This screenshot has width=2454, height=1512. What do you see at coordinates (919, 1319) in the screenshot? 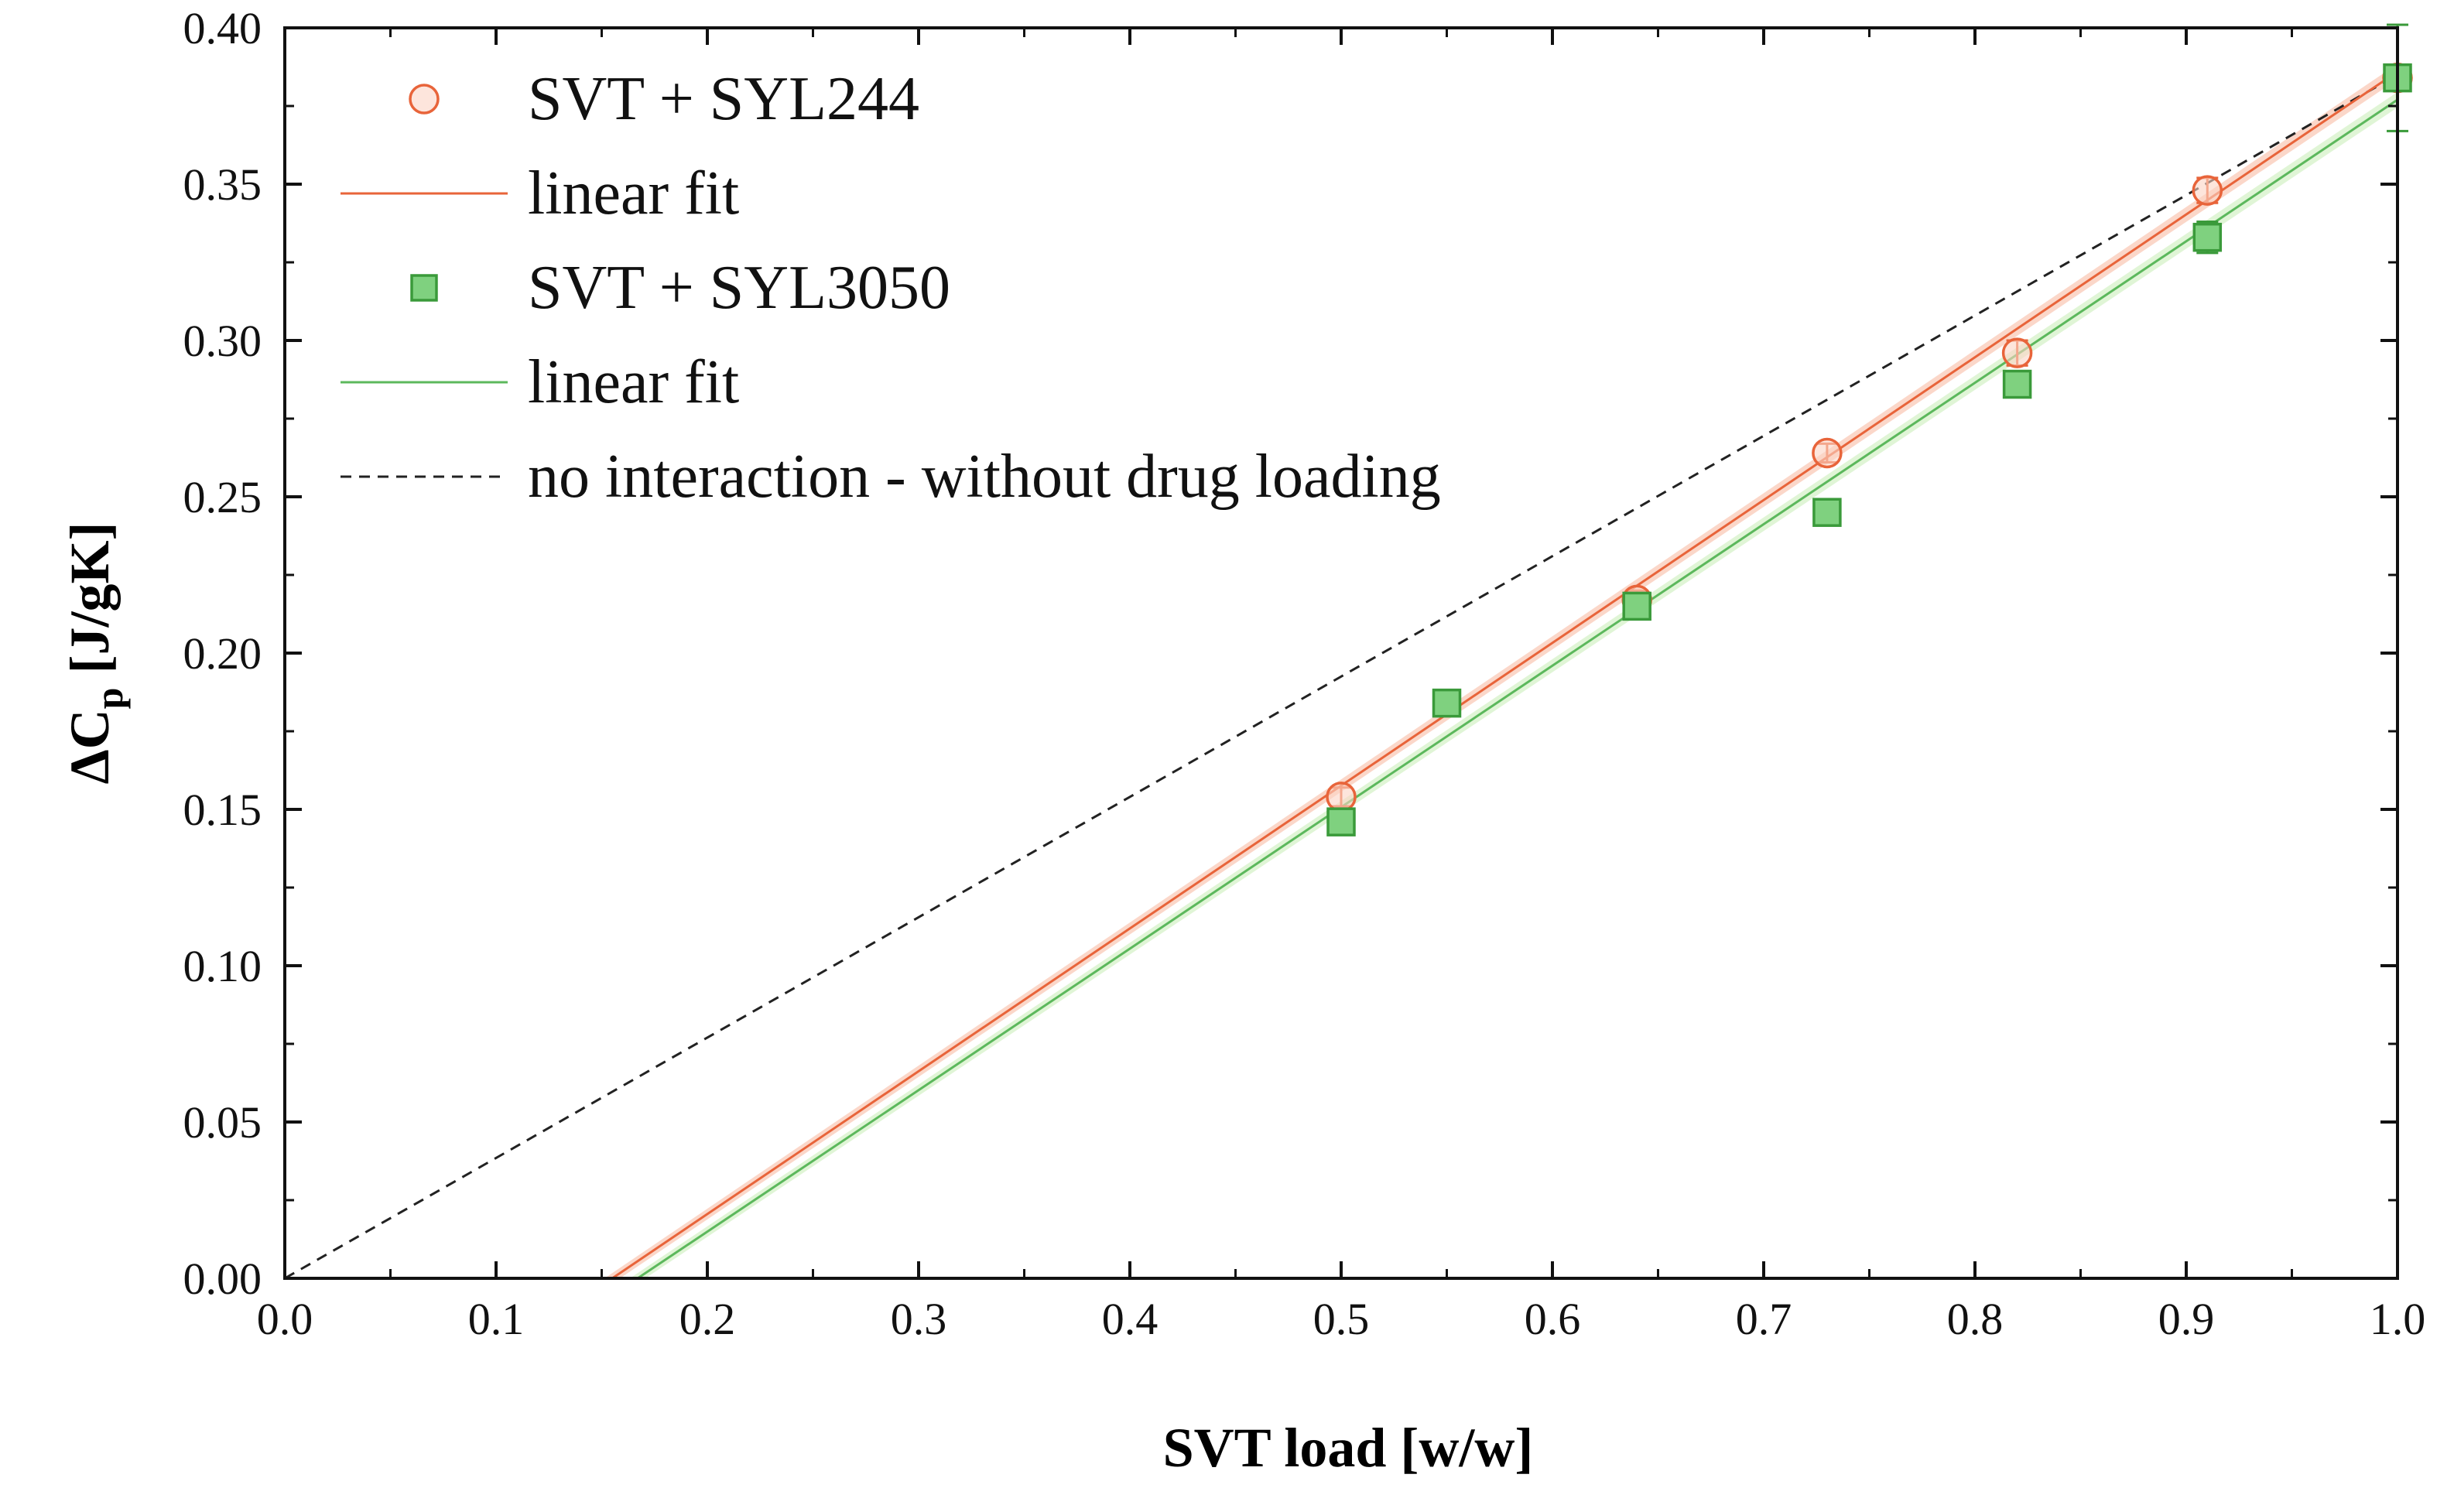
I see `x-tick-label-3: 0.3` at bounding box center [919, 1319].